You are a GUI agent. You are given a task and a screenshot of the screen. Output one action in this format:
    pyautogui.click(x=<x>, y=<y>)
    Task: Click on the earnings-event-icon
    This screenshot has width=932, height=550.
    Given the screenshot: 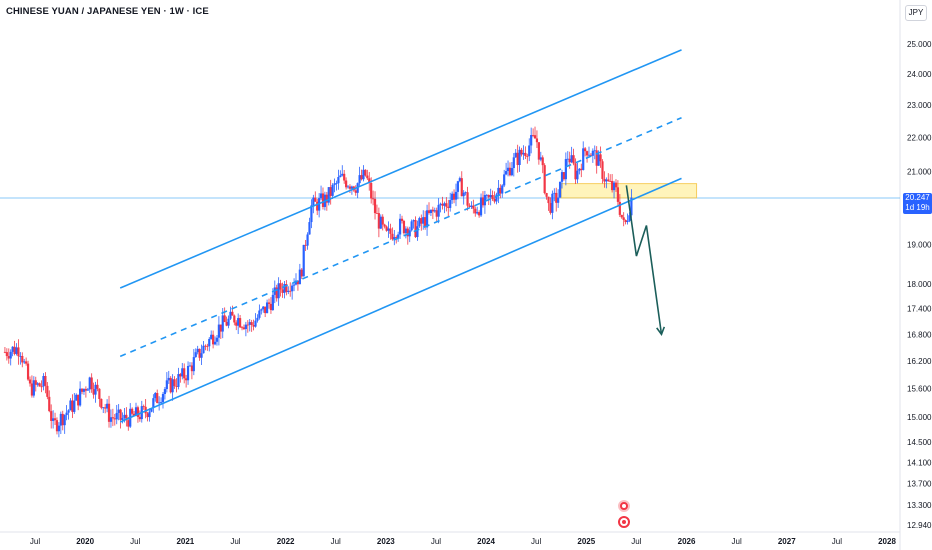 What is the action you would take?
    pyautogui.click(x=624, y=506)
    